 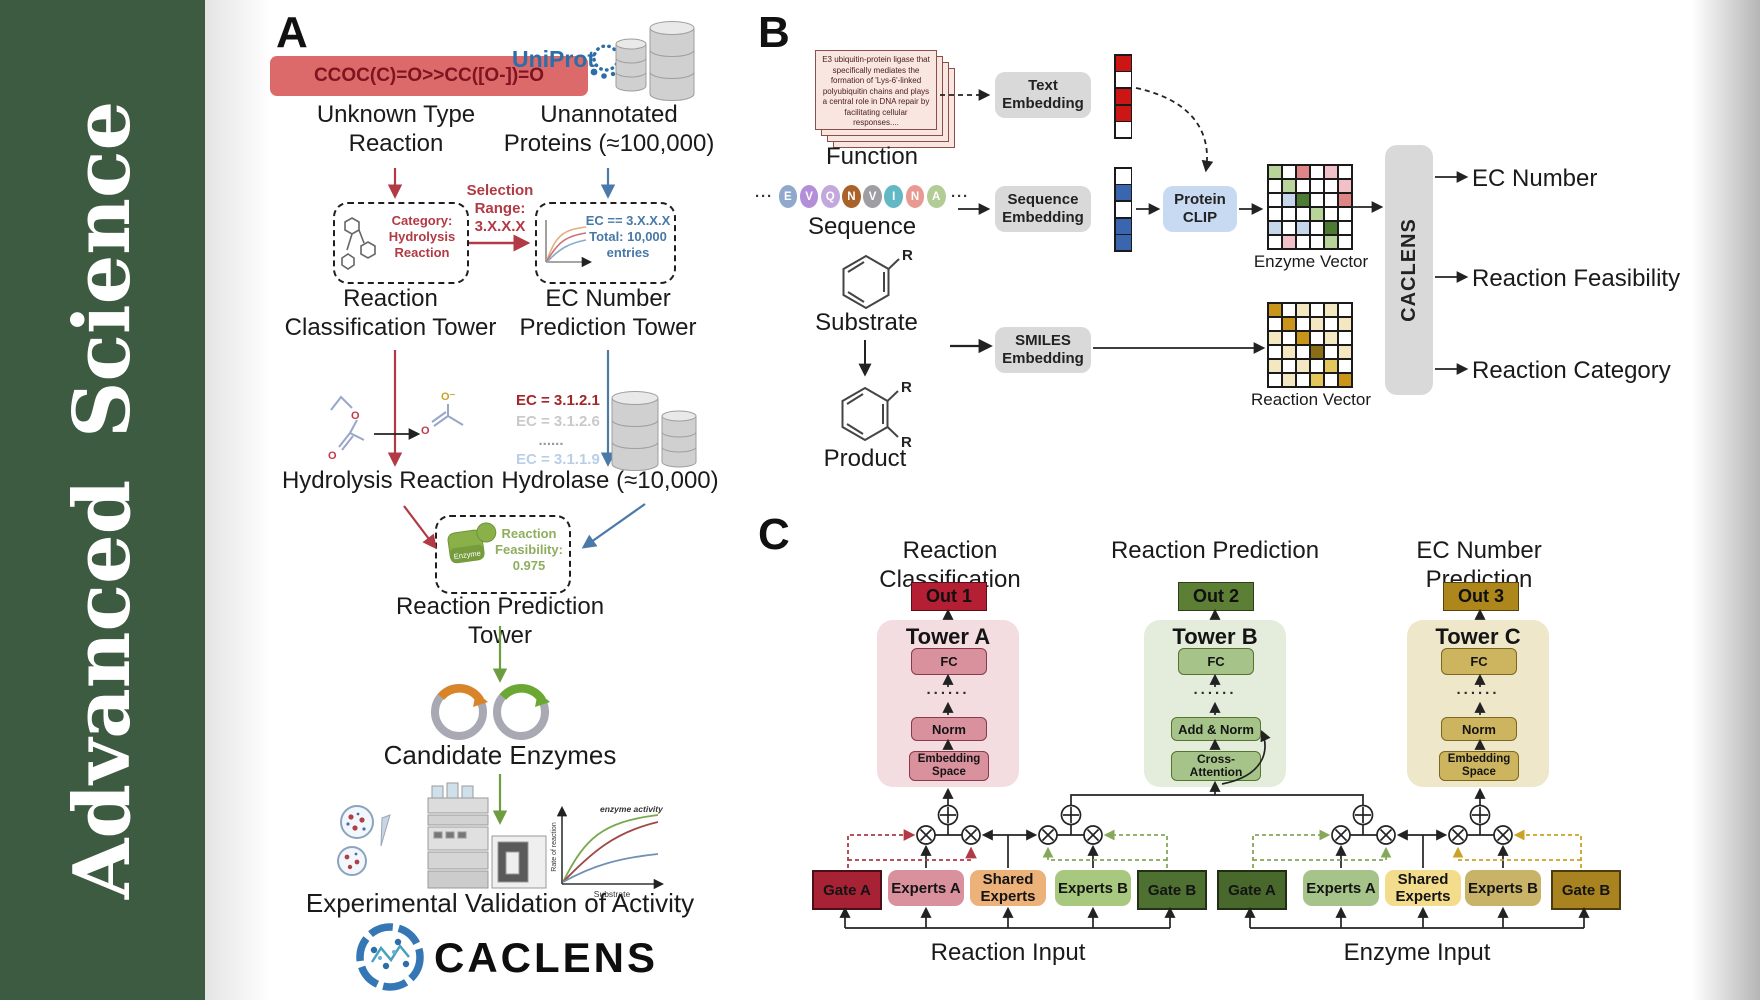 What do you see at coordinates (487, 835) in the screenshot?
I see `hplc-machine-icon` at bounding box center [487, 835].